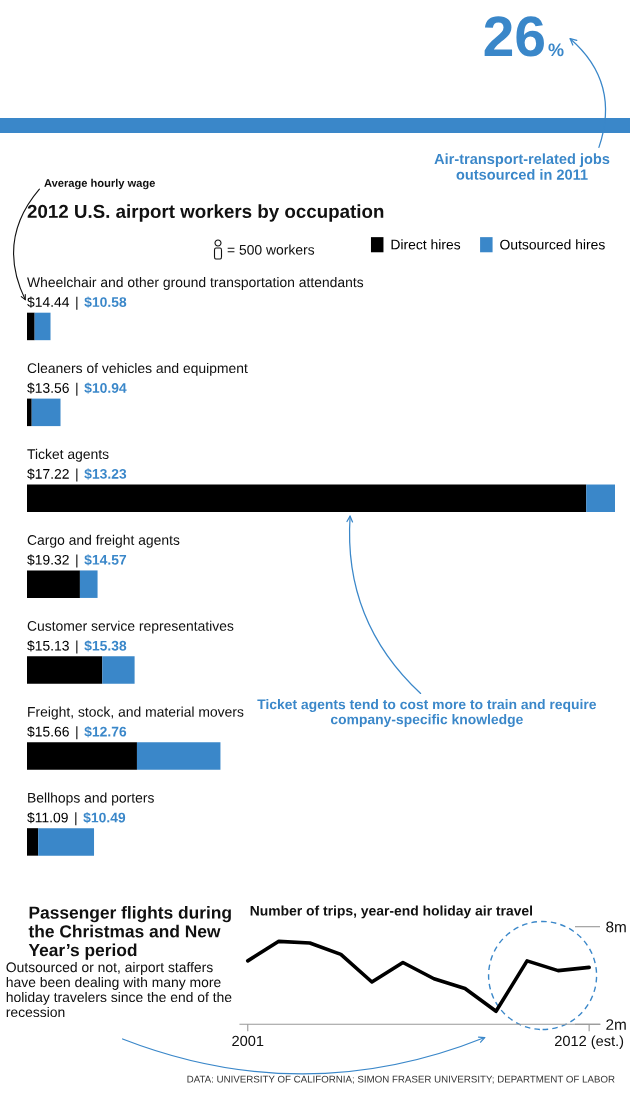  I want to click on annotation: $15.66, so click(48, 732).